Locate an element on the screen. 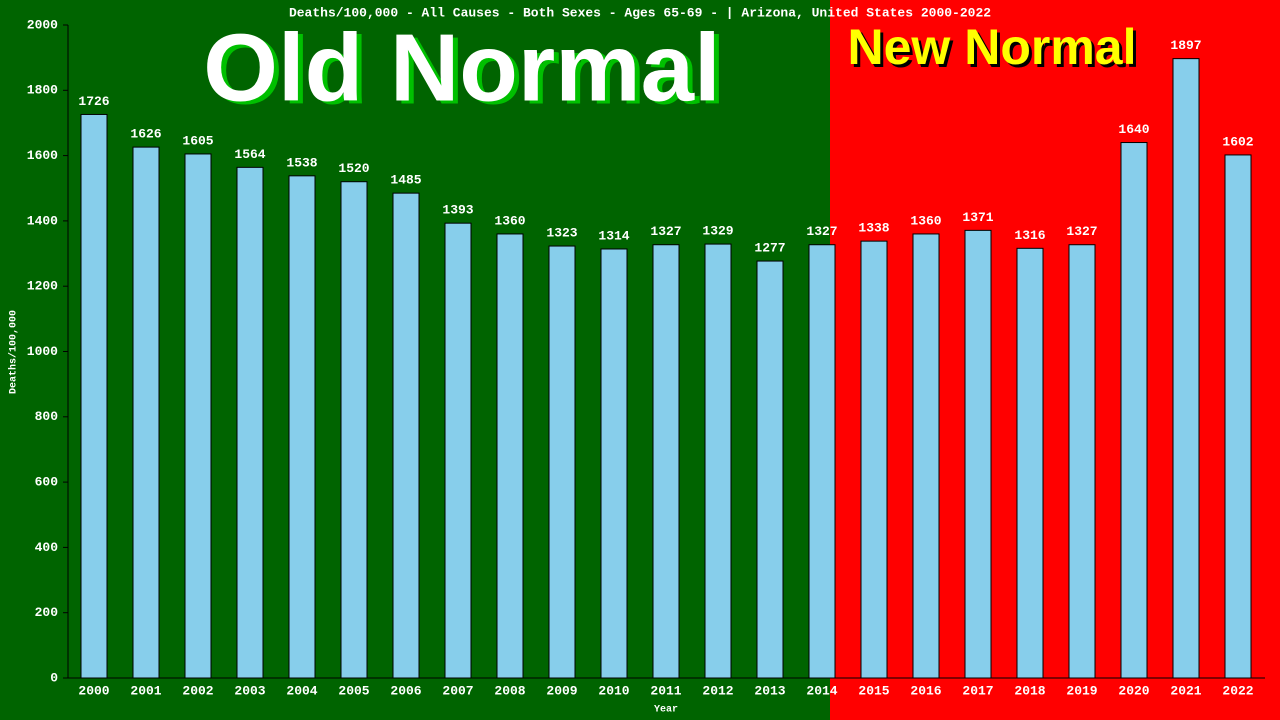  data-label: 1564 is located at coordinates (249, 154).